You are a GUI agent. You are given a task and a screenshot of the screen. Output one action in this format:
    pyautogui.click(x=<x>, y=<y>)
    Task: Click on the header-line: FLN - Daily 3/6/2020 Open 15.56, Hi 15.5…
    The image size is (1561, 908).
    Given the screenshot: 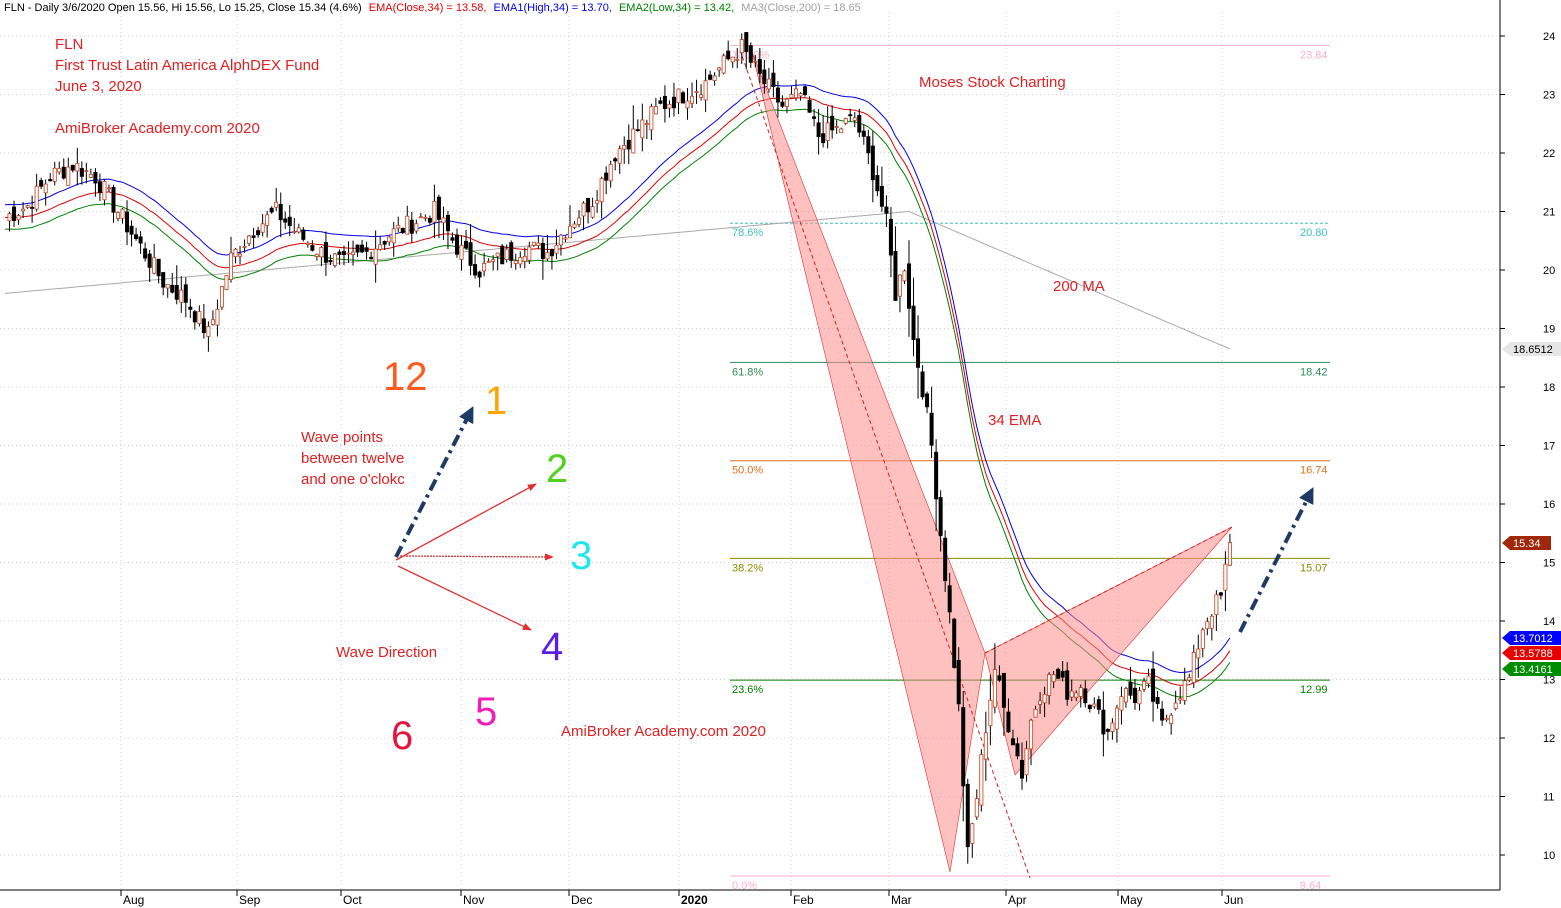 What is the action you would take?
    pyautogui.click(x=432, y=8)
    